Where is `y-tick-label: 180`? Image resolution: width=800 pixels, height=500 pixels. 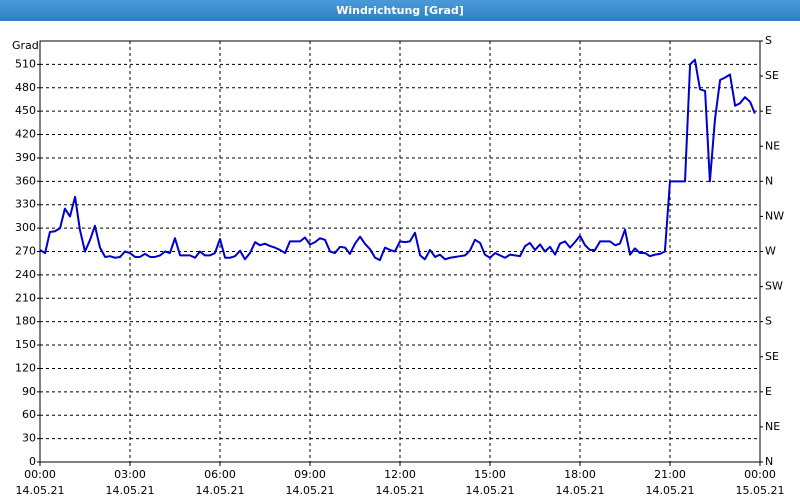 y-tick-label: 180 is located at coordinates (25, 321).